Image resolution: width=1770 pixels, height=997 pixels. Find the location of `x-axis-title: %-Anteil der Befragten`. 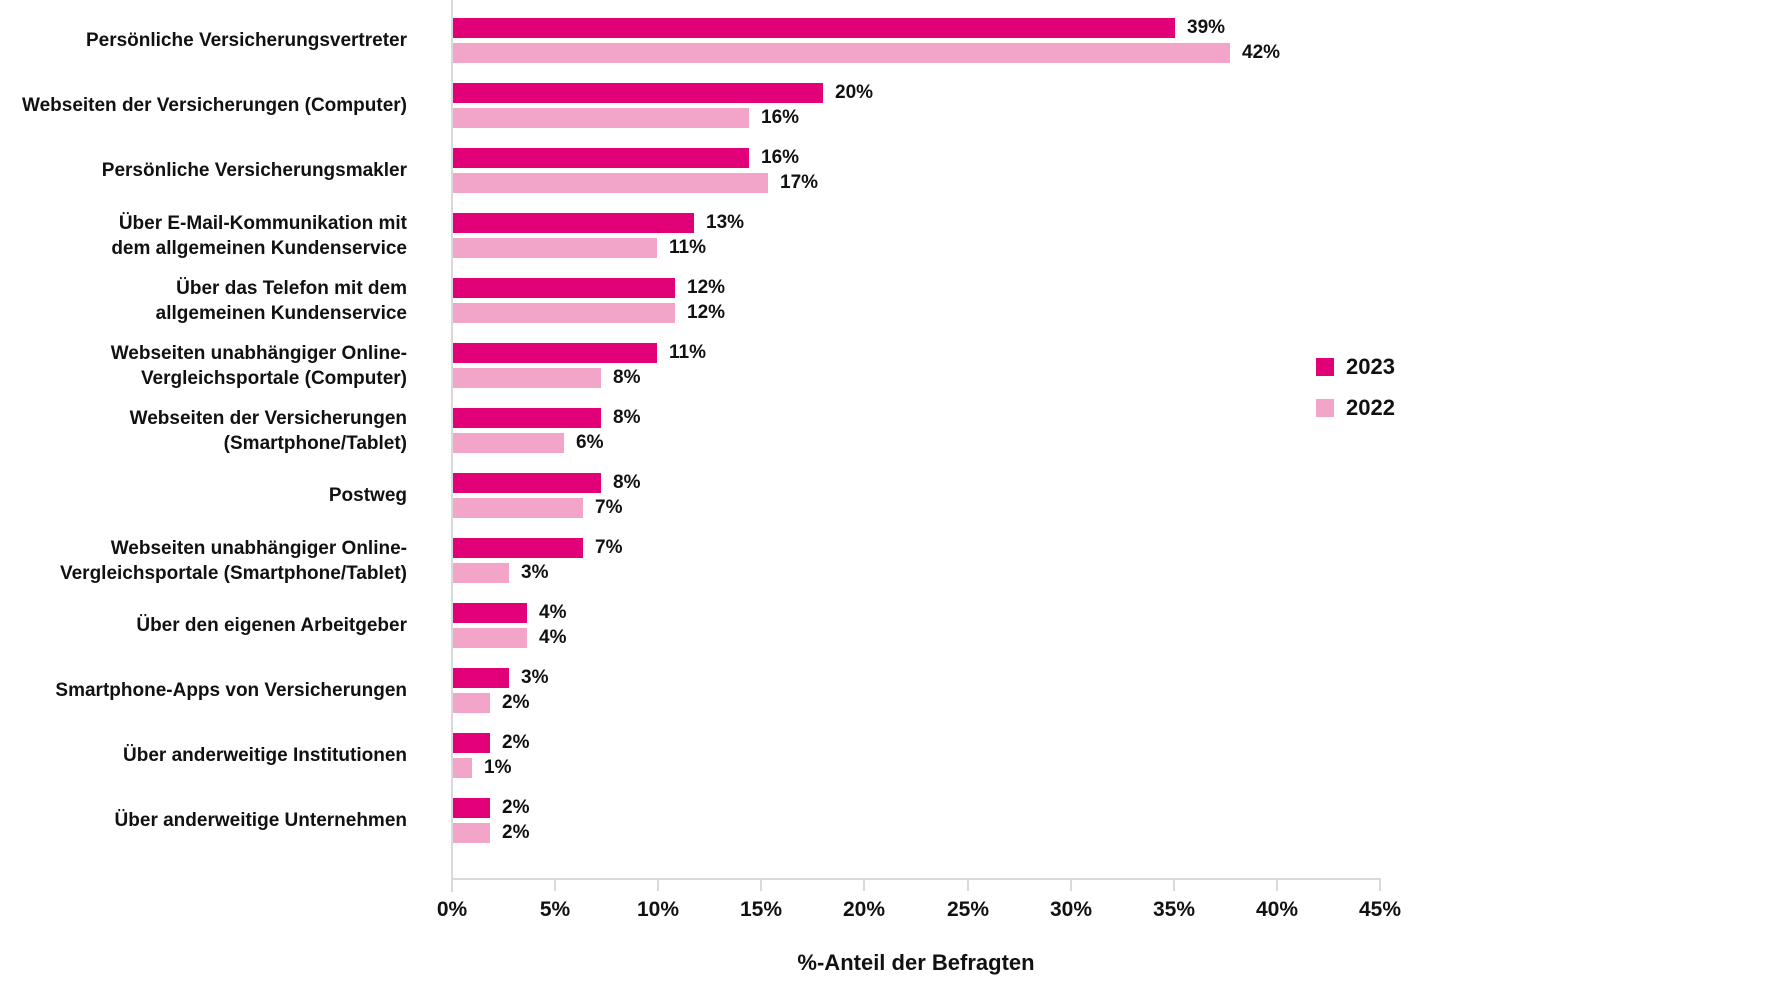

x-axis-title: %-Anteil der Befragten is located at coordinates (916, 962).